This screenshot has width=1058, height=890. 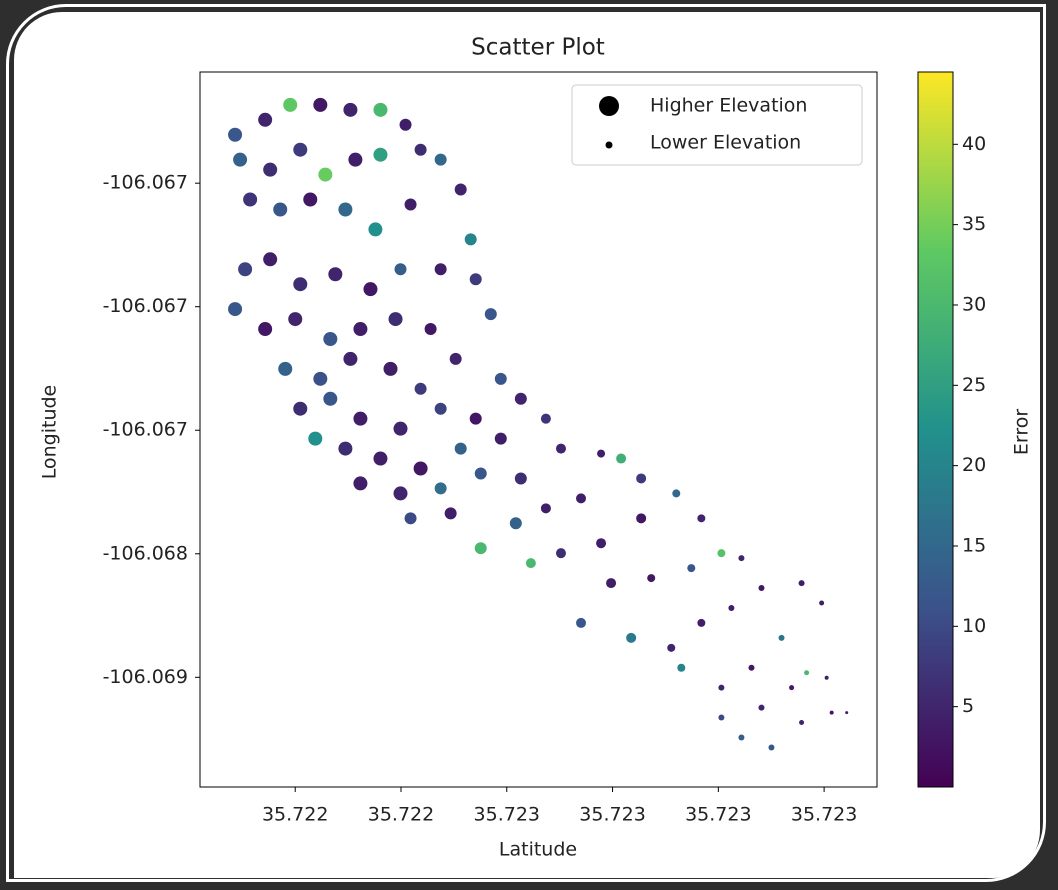 I want to click on colorbar-tick-label: 30, so click(x=974, y=304).